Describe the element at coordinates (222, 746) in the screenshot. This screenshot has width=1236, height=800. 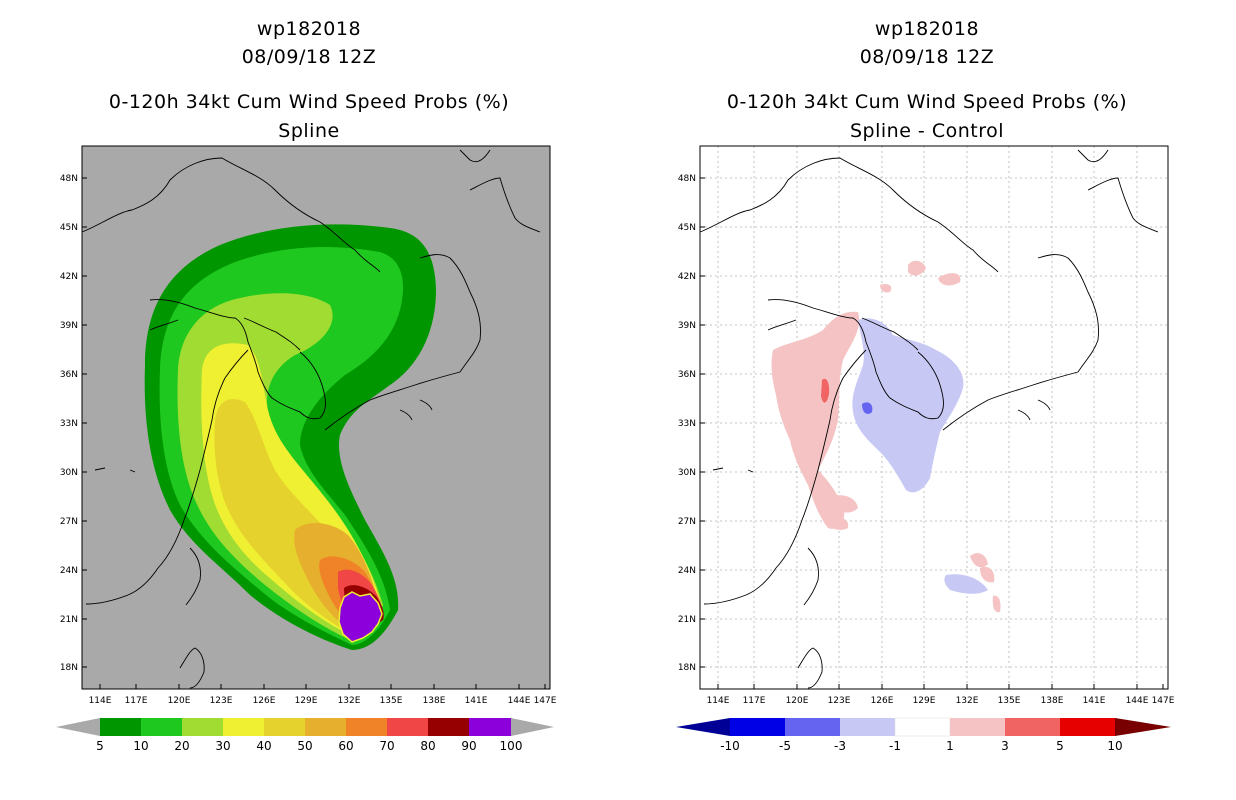
I see `colorbar-label: 30` at that location.